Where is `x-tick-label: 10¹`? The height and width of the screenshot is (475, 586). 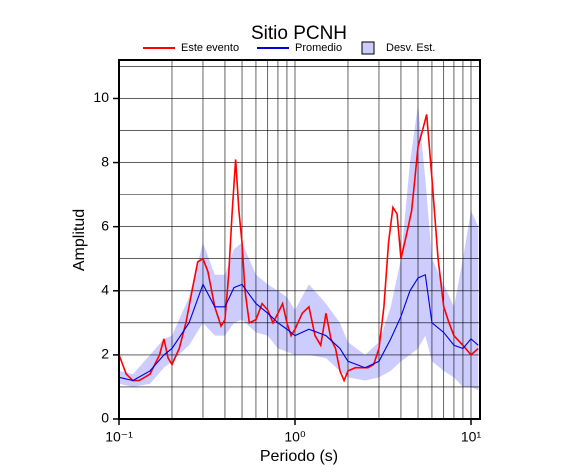
x-tick-label: 10¹ is located at coordinates (471, 437).